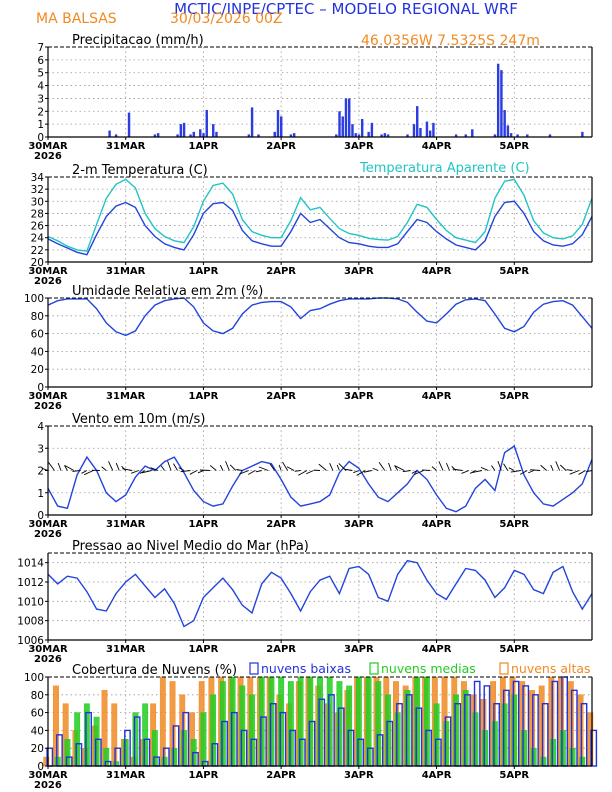 Image resolution: width=612 pixels, height=792 pixels. Describe the element at coordinates (40, 494) in the screenshot. I see `y-tick-label: 1` at that location.